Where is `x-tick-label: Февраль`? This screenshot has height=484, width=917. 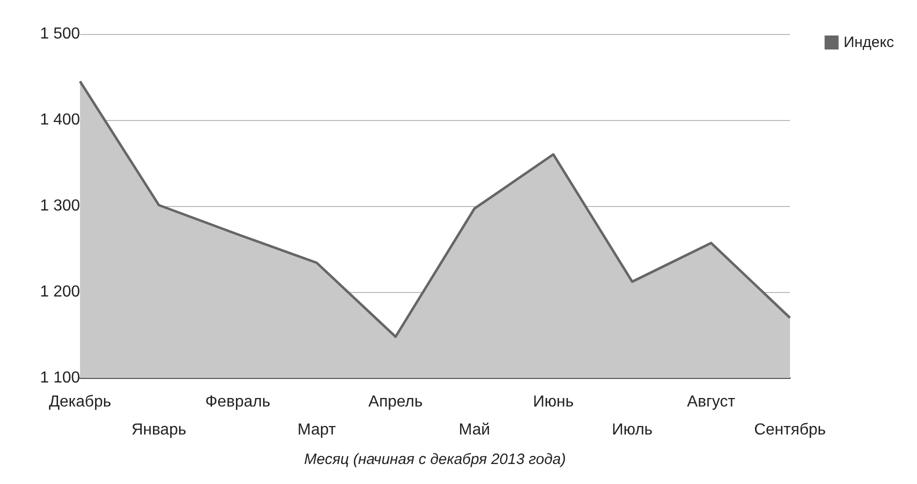
x-tick-label: Февраль is located at coordinates (237, 402).